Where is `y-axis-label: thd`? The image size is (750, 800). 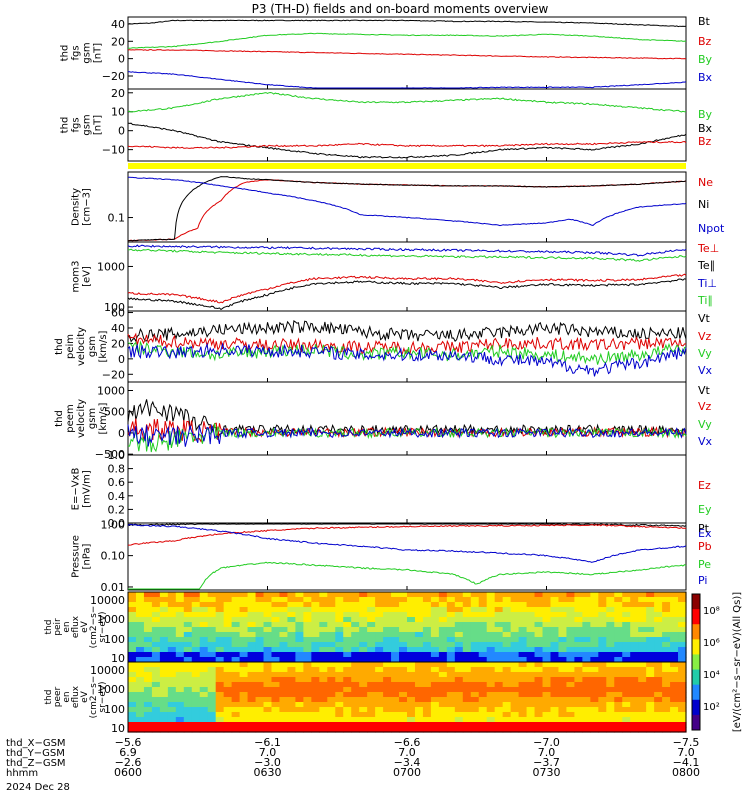
y-axis-label: thd is located at coordinates (59, 418).